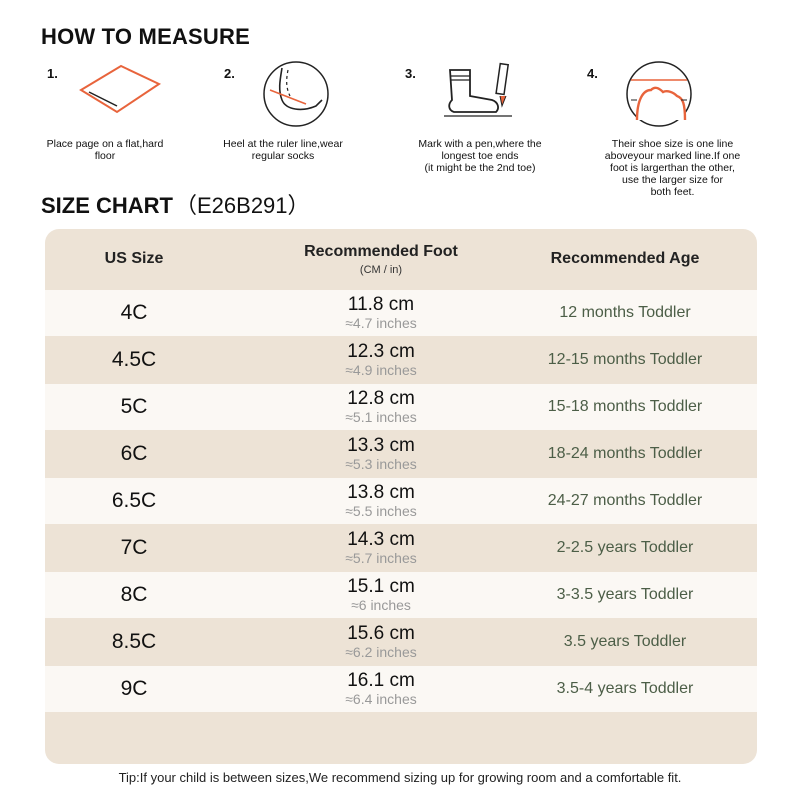  I want to click on header-us-size: US Size, so click(134, 258).